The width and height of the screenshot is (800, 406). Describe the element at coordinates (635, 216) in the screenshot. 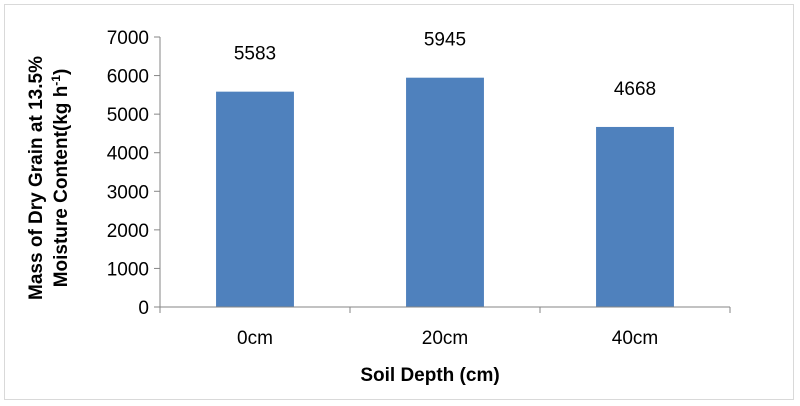

I see `bar-40cm` at that location.